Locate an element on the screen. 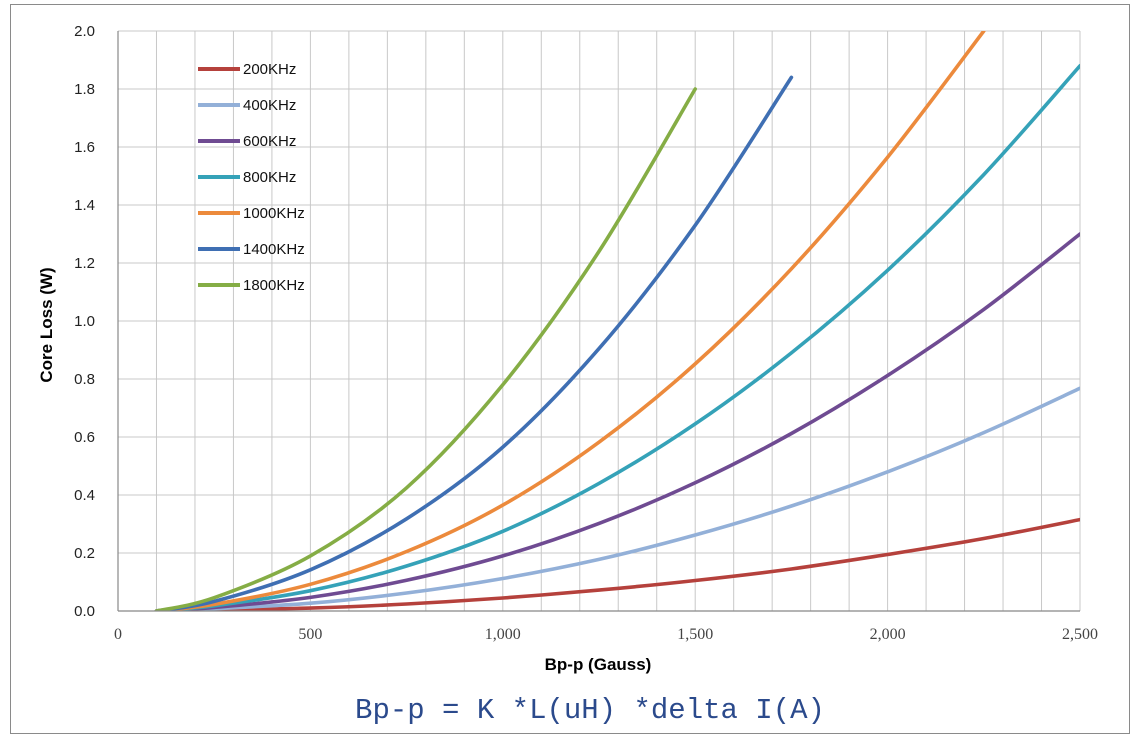 The width and height of the screenshot is (1135, 741). x-tick-label: 1,000 is located at coordinates (503, 634).